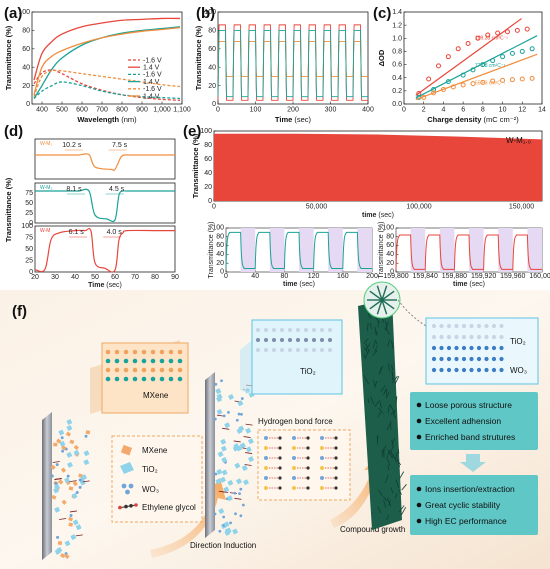 The height and width of the screenshot is (569, 550). I want to click on x-tick-label: 160, so click(343, 276).